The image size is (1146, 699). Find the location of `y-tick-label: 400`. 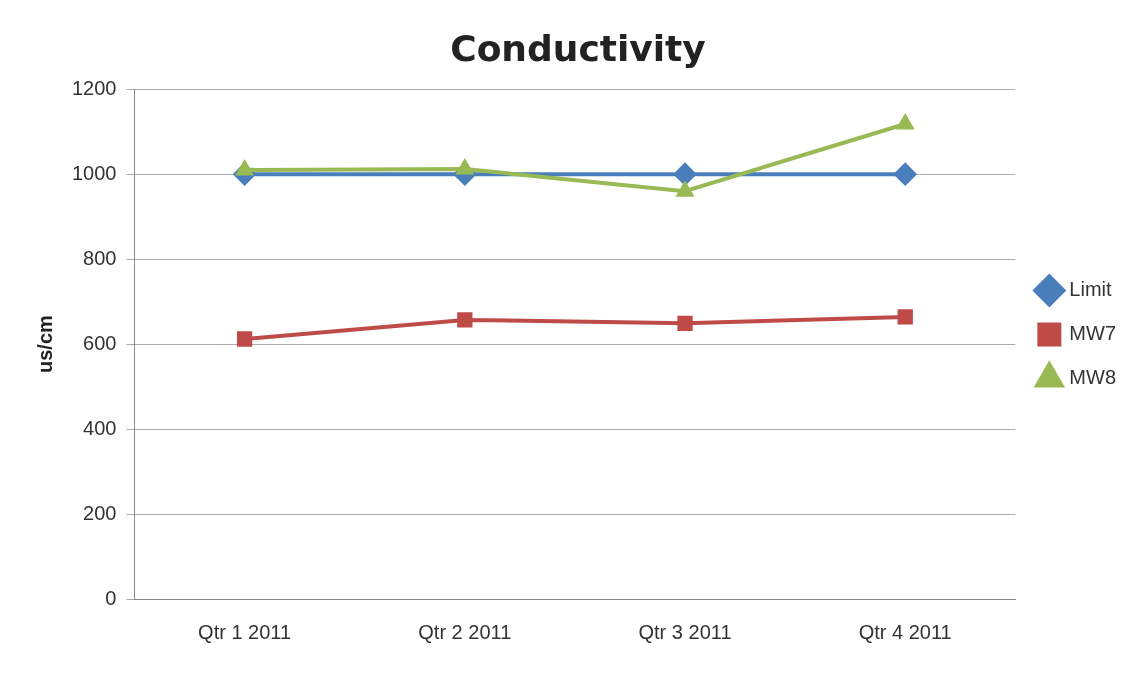

y-tick-label: 400 is located at coordinates (100, 427).